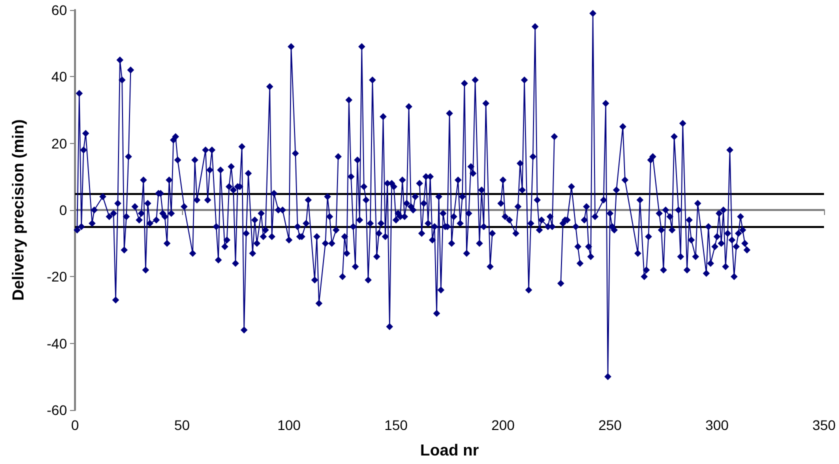 The height and width of the screenshot is (464, 839). Describe the element at coordinates (57, 343) in the screenshot. I see `y-tick-label: -40` at that location.